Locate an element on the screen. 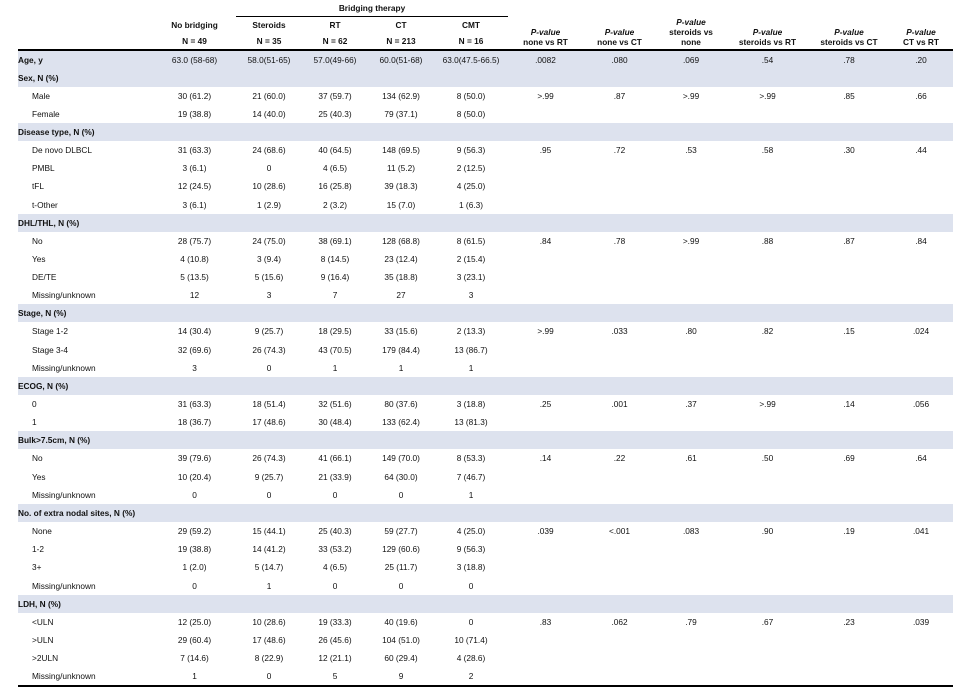 This screenshot has height=694, width=959. table-cell: 148 (69.5) is located at coordinates (401, 149).